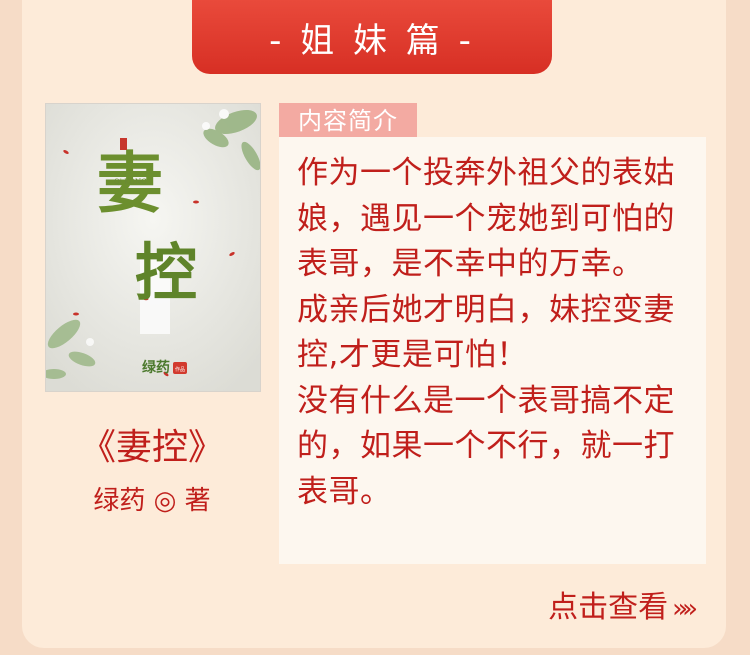 Image resolution: width=750 pixels, height=655 pixels. Describe the element at coordinates (486, 446) in the screenshot. I see `intro-paragraph: 没有什么是一个表哥搞不定的，如果一个不行，就一打表哥。` at that location.